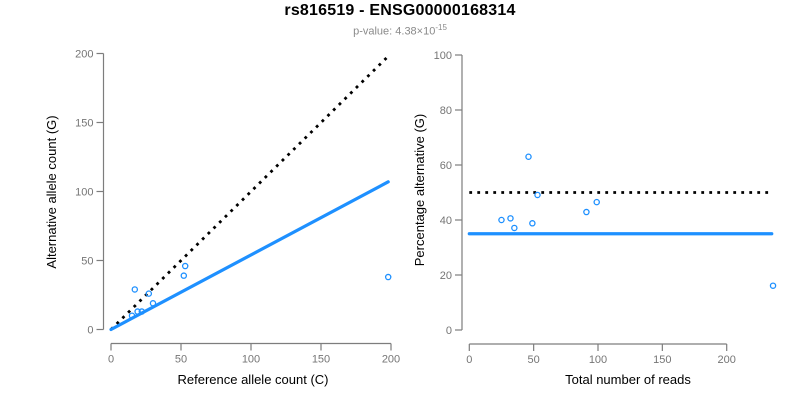 This screenshot has width=800, height=400. I want to click on x-axis-title: Reference allele count (C), so click(252, 379).